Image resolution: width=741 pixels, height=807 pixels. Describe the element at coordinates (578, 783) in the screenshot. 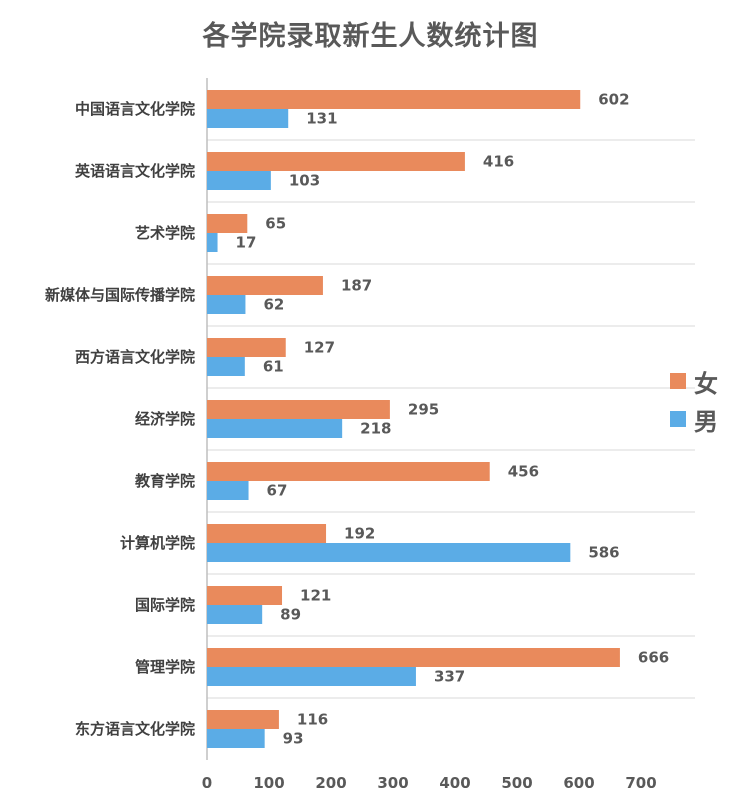

I see `x-tick-label: 600` at that location.